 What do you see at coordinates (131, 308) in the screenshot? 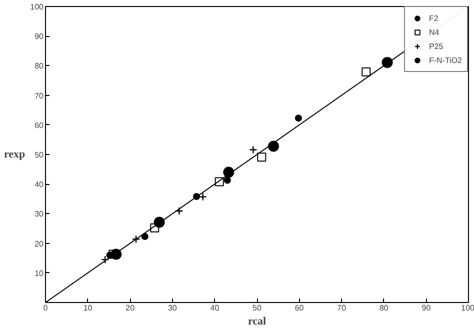
I see `x-tick-label: 20` at bounding box center [131, 308].